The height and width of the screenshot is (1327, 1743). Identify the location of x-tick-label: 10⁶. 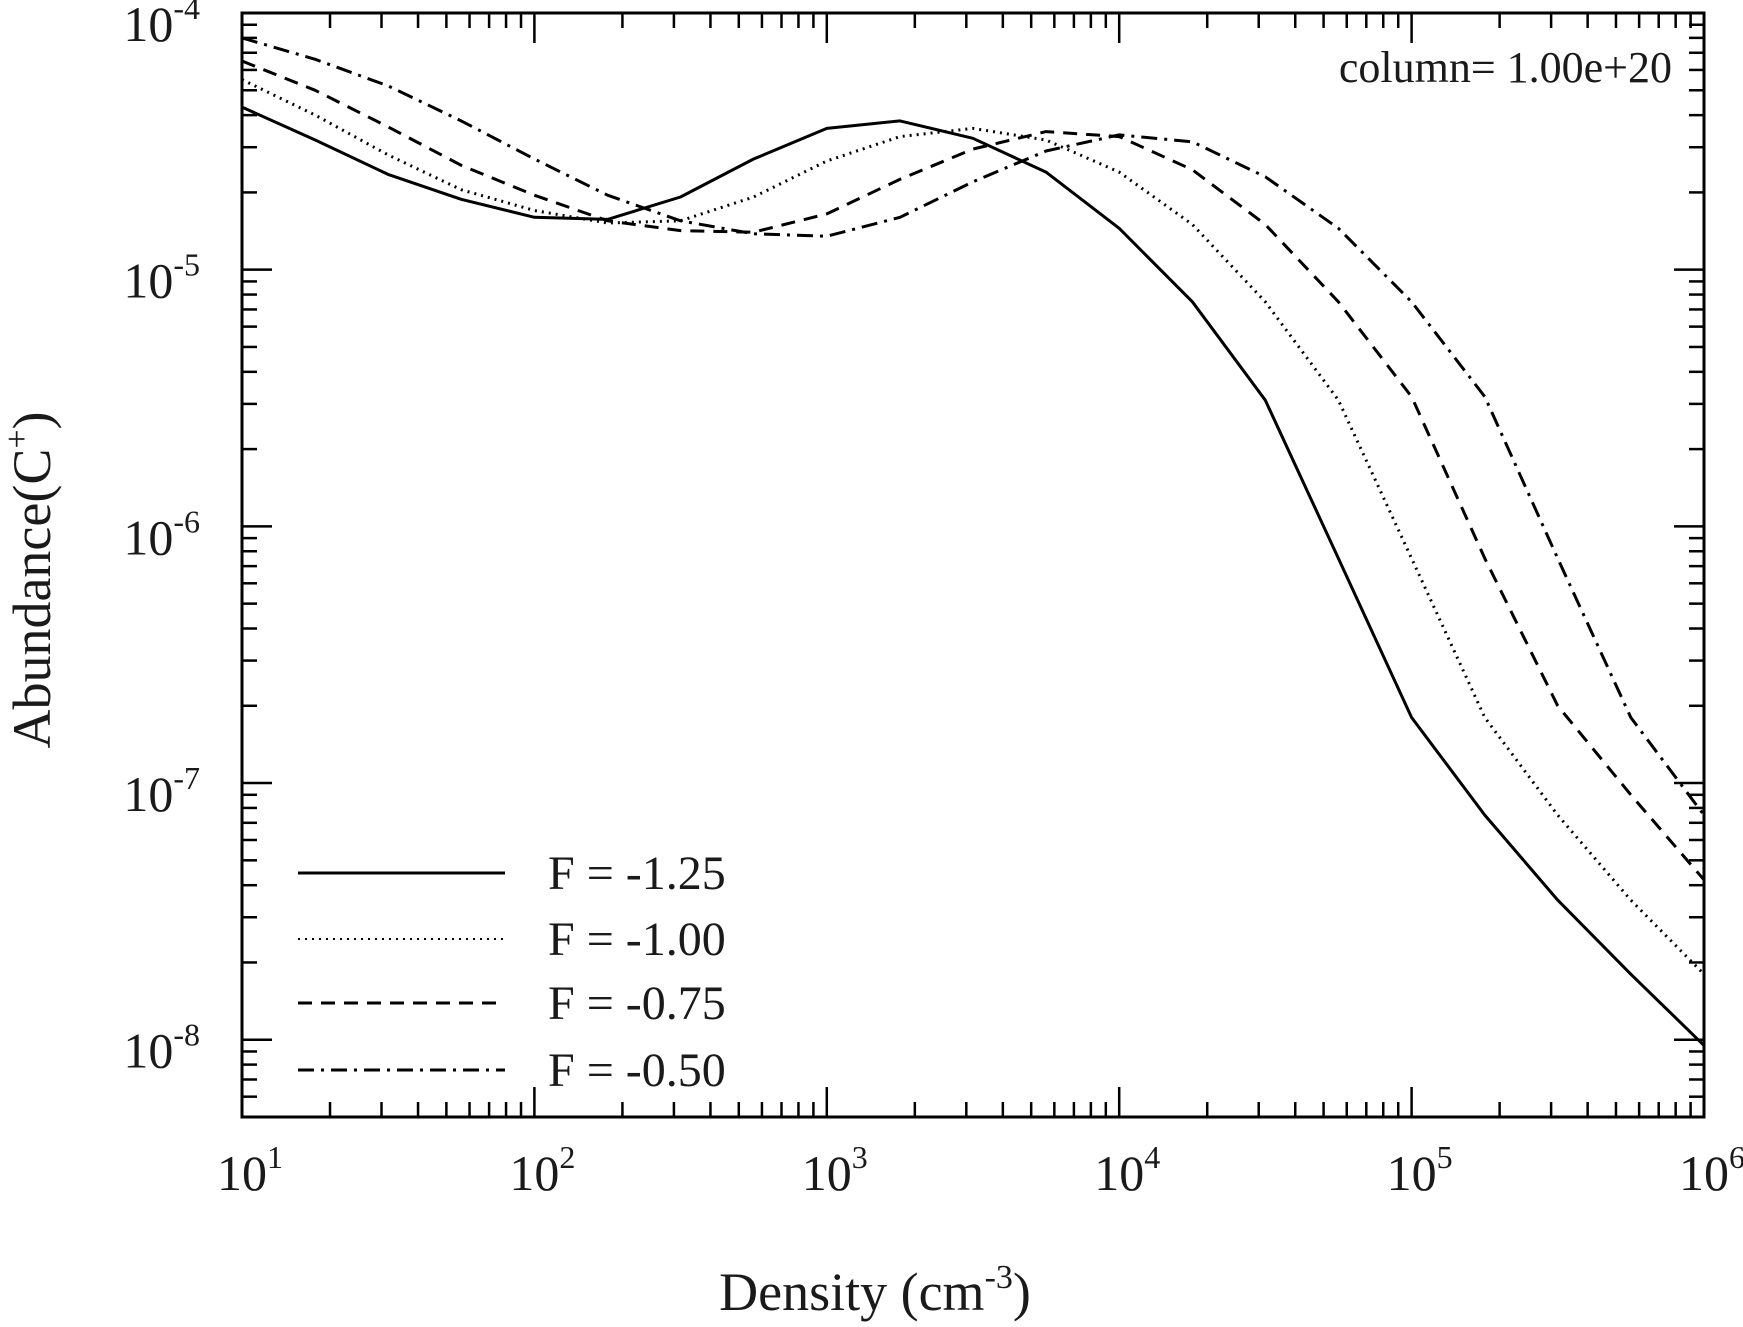
(1711, 1170).